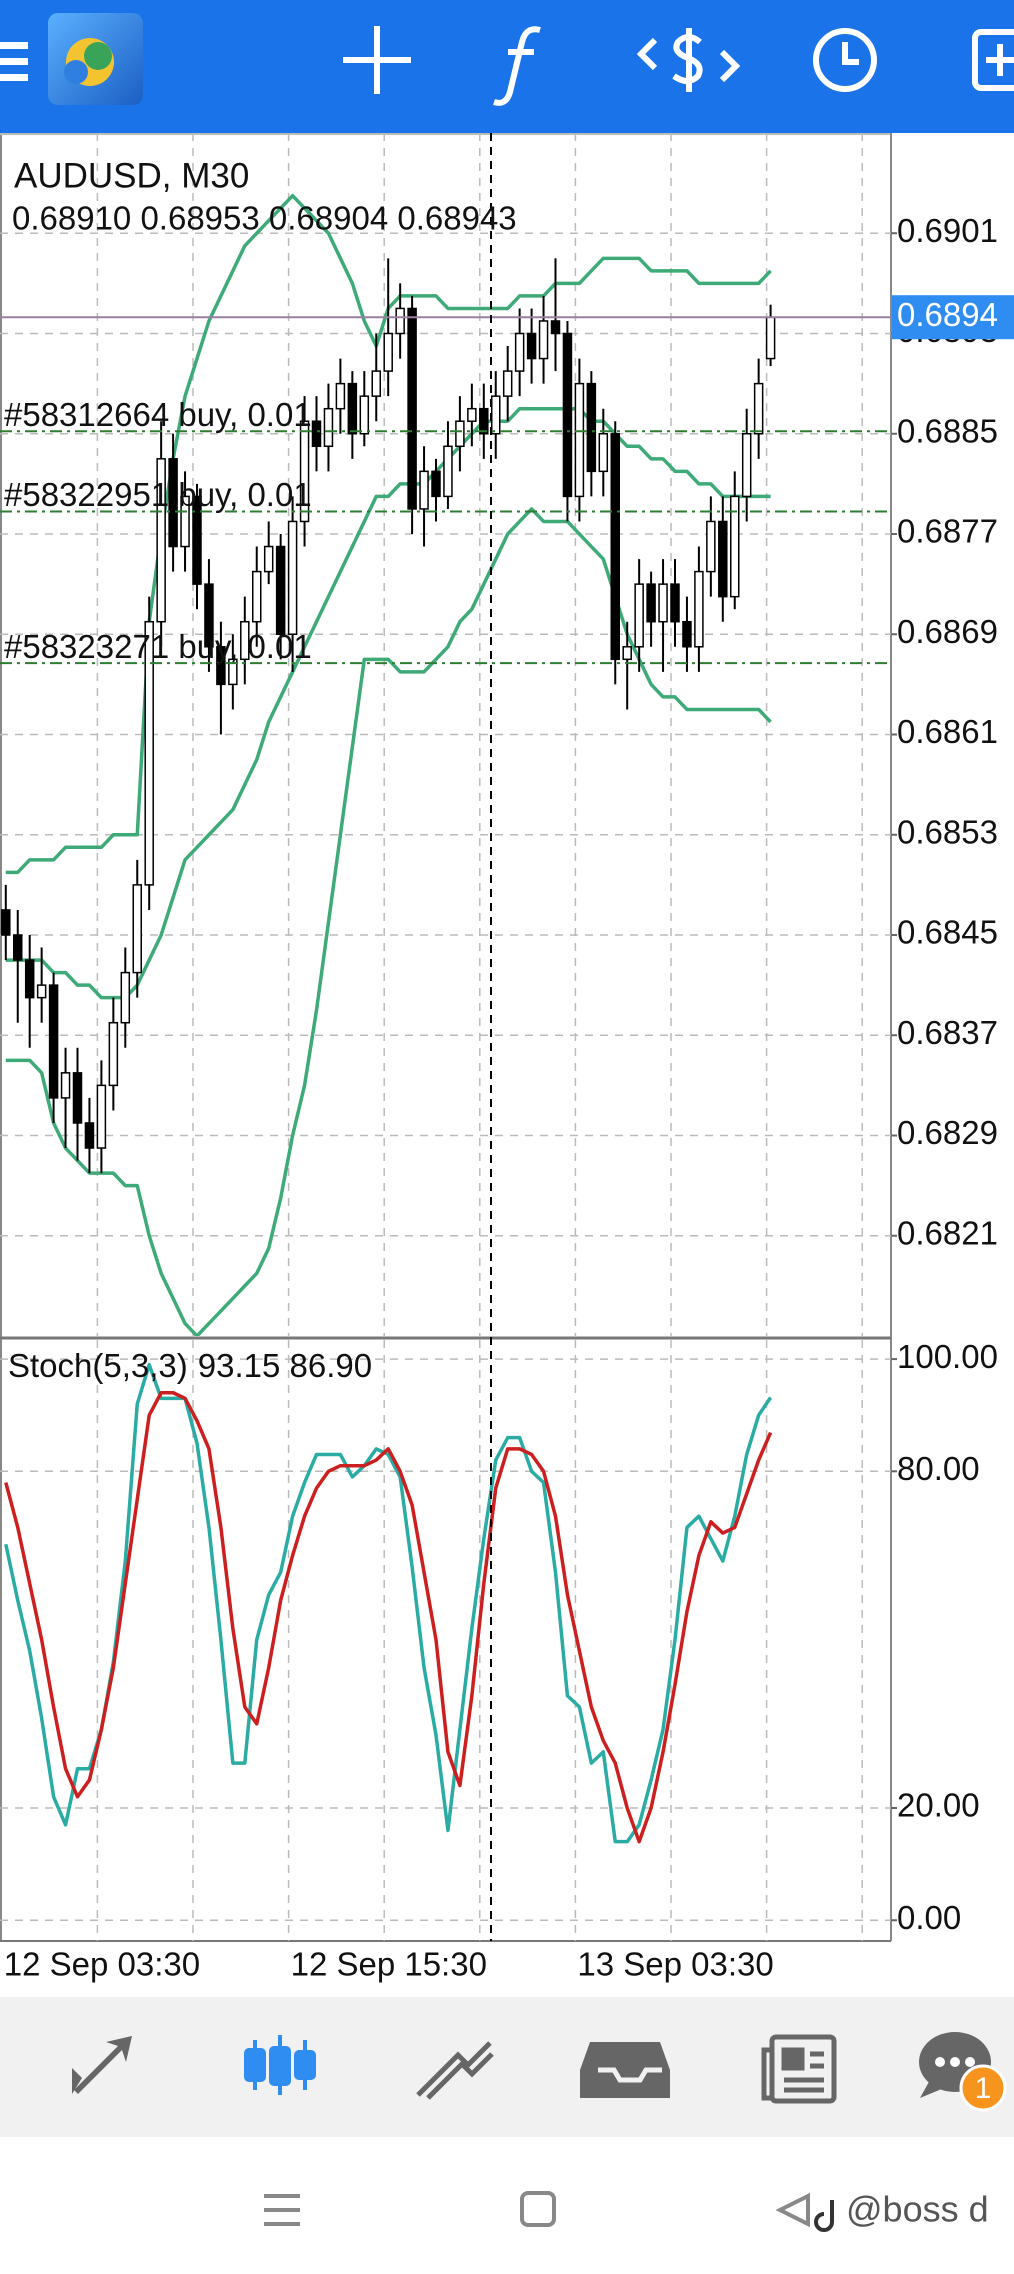 The image size is (1014, 2274). I want to click on indicator-title: Stoch(5,3,3), so click(98, 1365).